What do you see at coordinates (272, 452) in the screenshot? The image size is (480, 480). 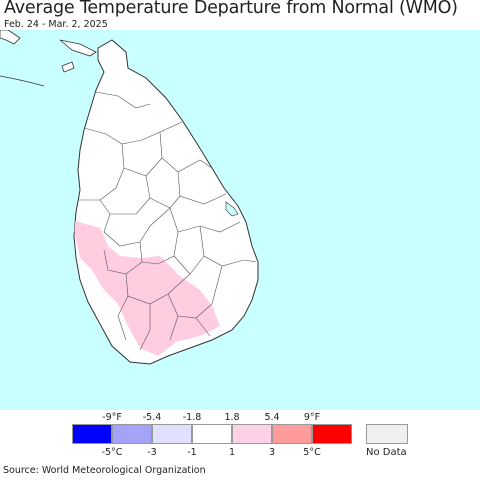 I see `legend-c-tick: 3` at bounding box center [272, 452].